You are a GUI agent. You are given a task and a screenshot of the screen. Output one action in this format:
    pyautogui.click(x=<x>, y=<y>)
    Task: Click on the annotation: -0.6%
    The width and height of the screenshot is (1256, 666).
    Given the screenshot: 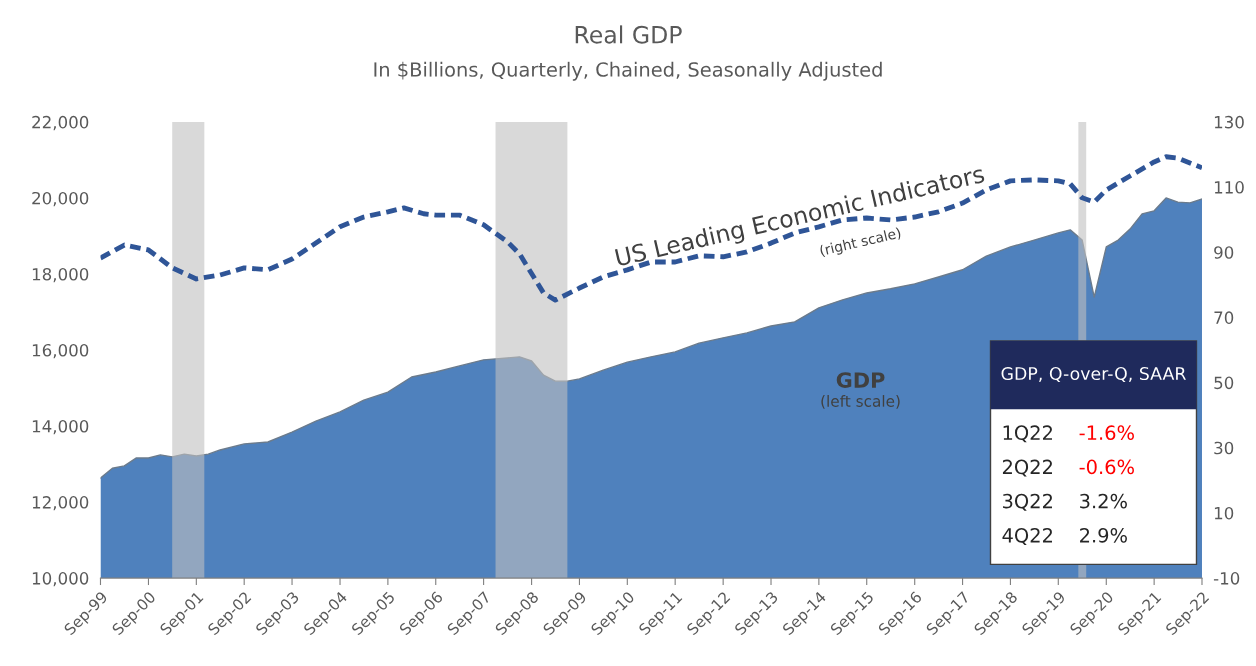 What is the action you would take?
    pyautogui.click(x=1106, y=467)
    